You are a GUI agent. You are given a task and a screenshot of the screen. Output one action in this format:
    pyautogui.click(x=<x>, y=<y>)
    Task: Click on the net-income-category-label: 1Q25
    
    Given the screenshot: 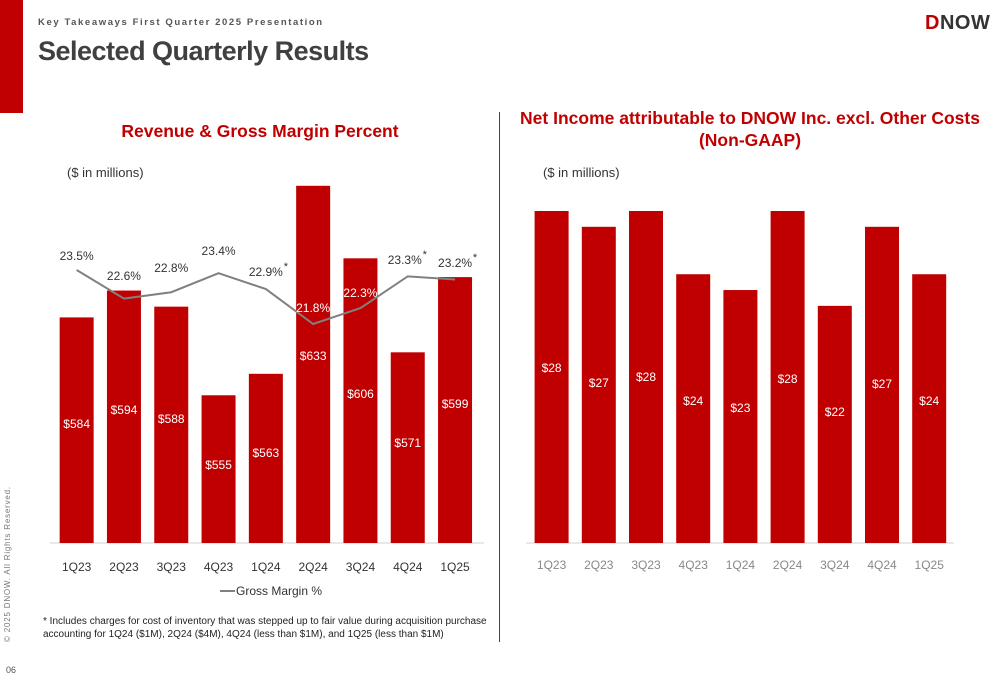 What is the action you would take?
    pyautogui.click(x=930, y=565)
    